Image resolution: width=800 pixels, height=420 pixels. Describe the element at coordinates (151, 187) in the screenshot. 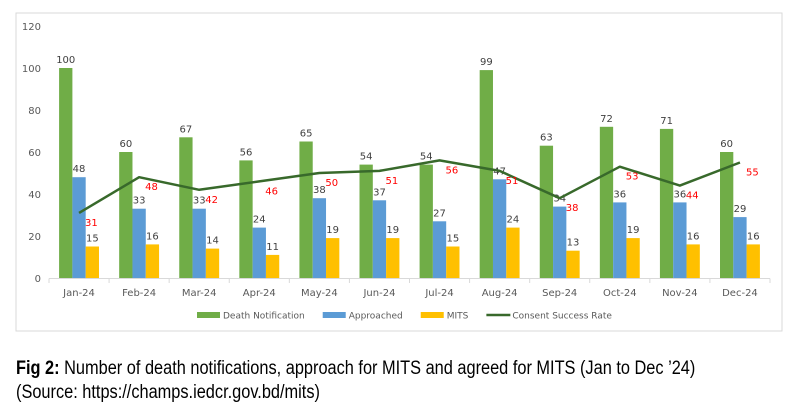

I see `line-value-label: 48` at that location.